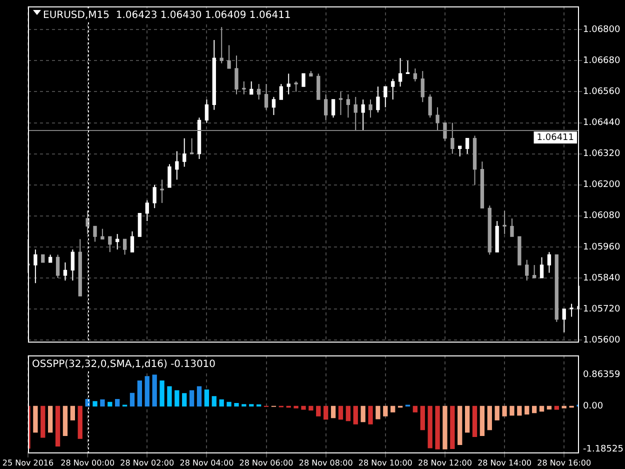 The width and height of the screenshot is (625, 469). I want to click on x-tick-label: 28 Nov 16:00, so click(564, 463).